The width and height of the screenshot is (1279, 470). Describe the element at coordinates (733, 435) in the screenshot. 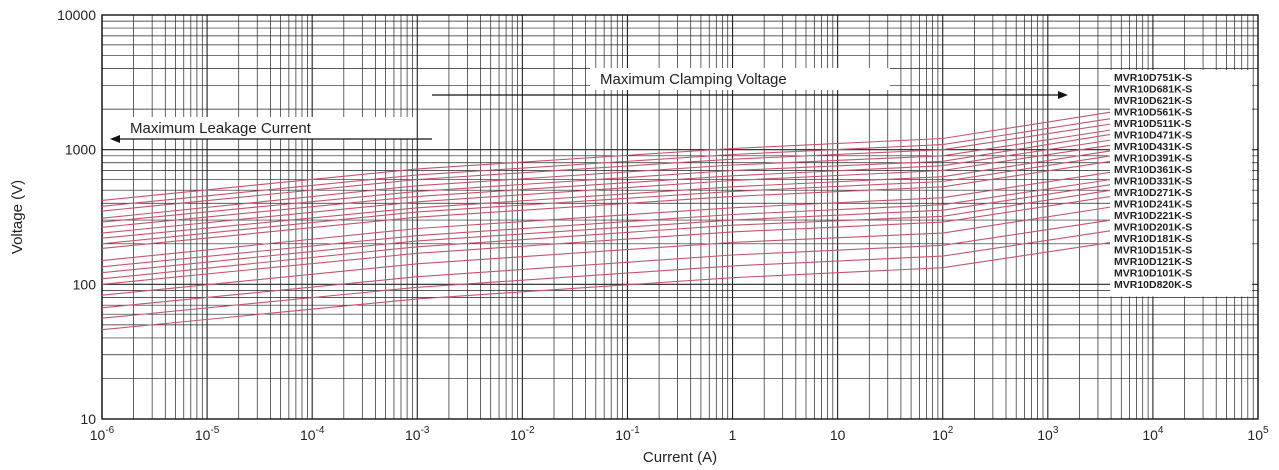

I see `x-tick-label: 1` at that location.